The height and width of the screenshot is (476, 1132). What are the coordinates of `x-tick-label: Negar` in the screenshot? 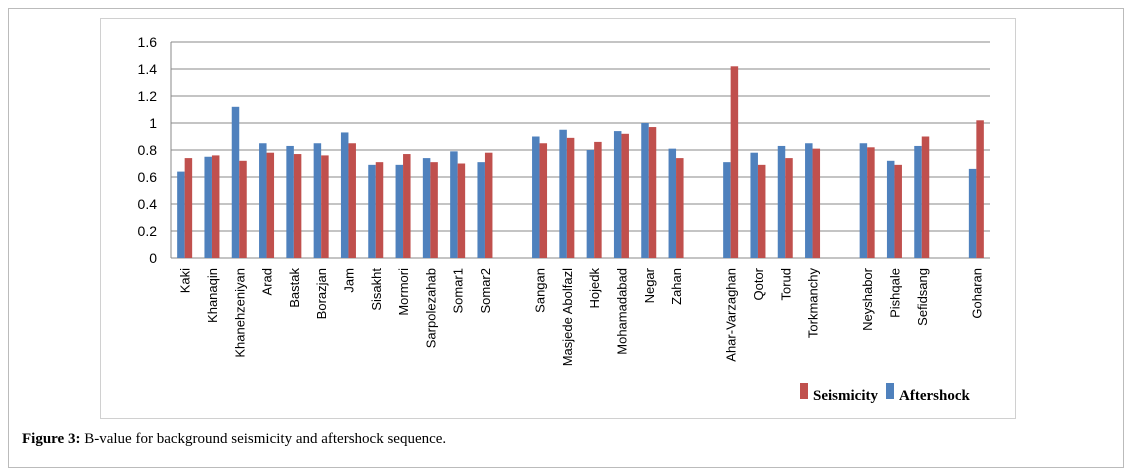 It's located at (649, 285).